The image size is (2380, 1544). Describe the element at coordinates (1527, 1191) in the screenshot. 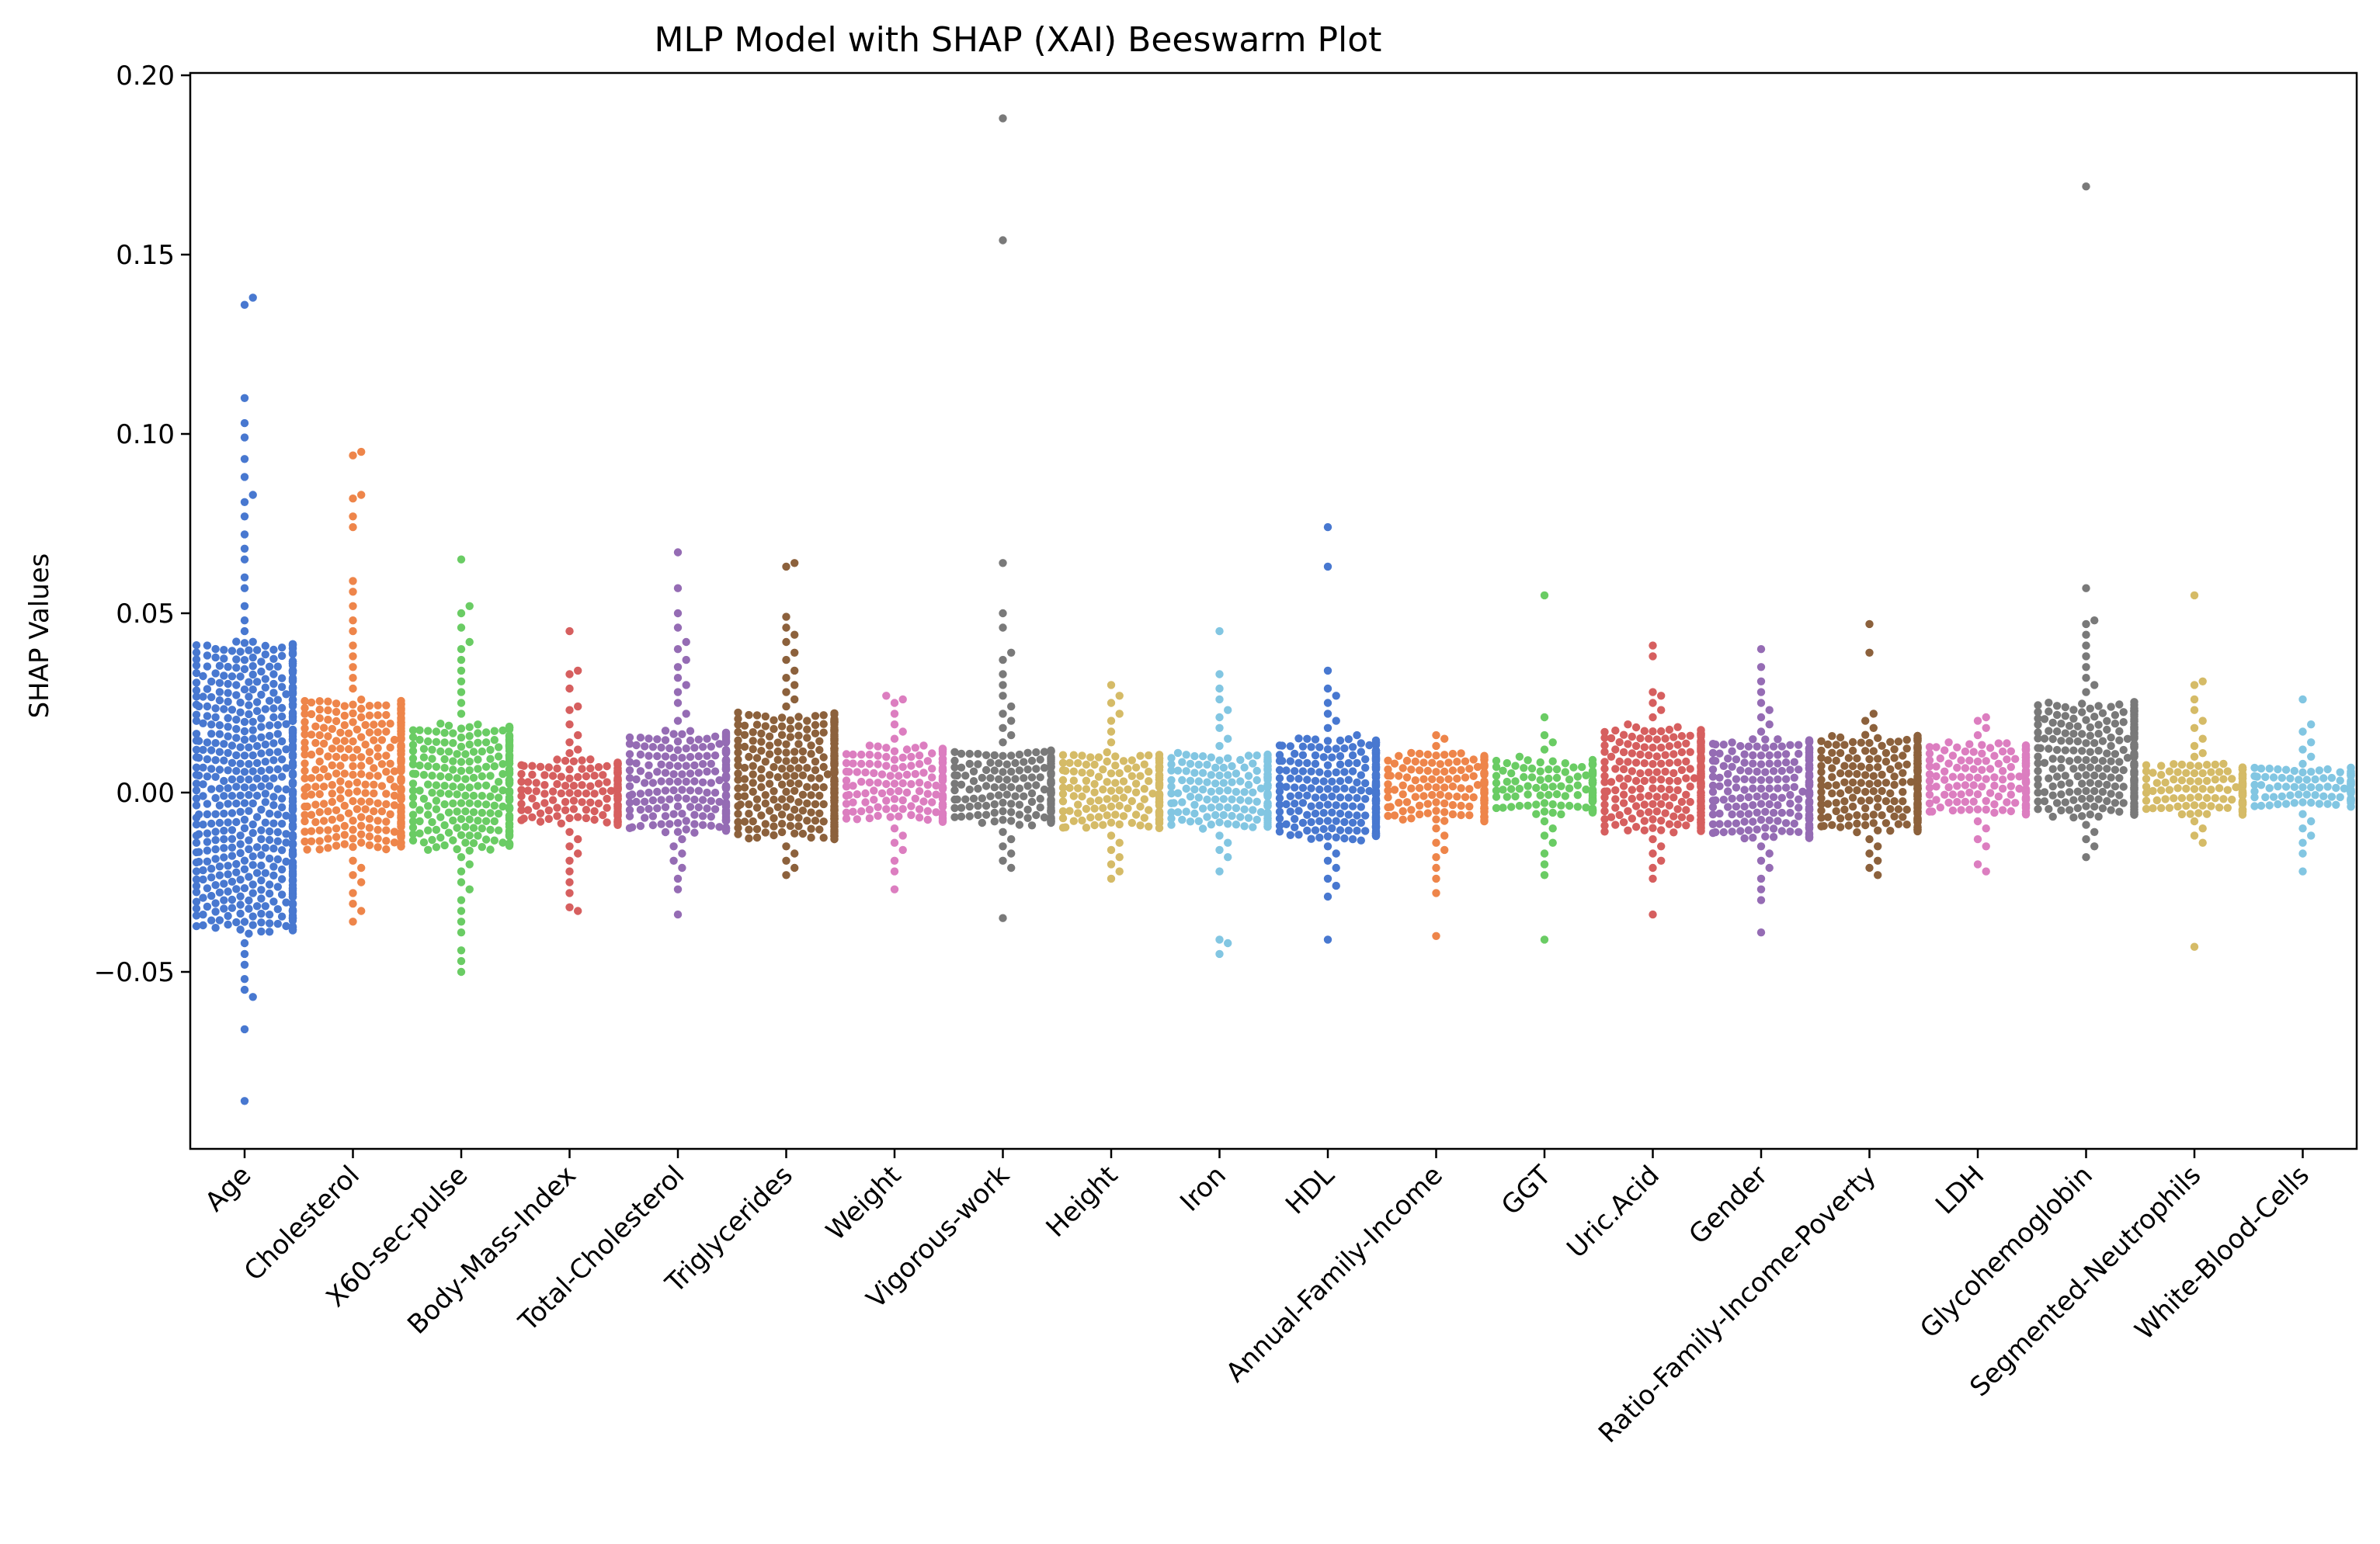

I see `x-tick-label: GGT` at that location.